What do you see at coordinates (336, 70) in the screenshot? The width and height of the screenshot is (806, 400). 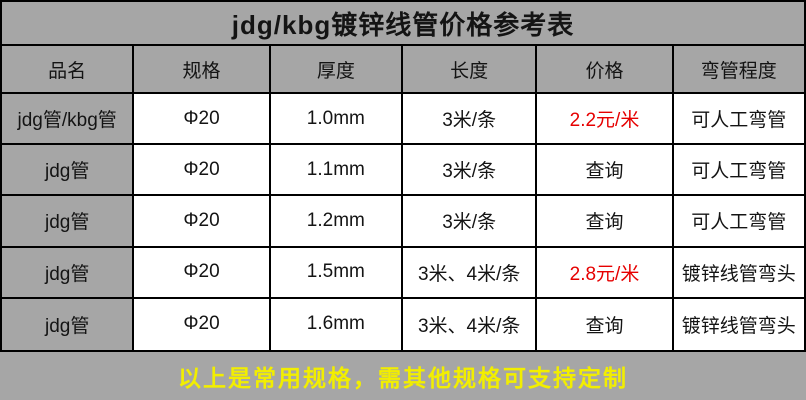 I see `header-thickness: 厚度` at bounding box center [336, 70].